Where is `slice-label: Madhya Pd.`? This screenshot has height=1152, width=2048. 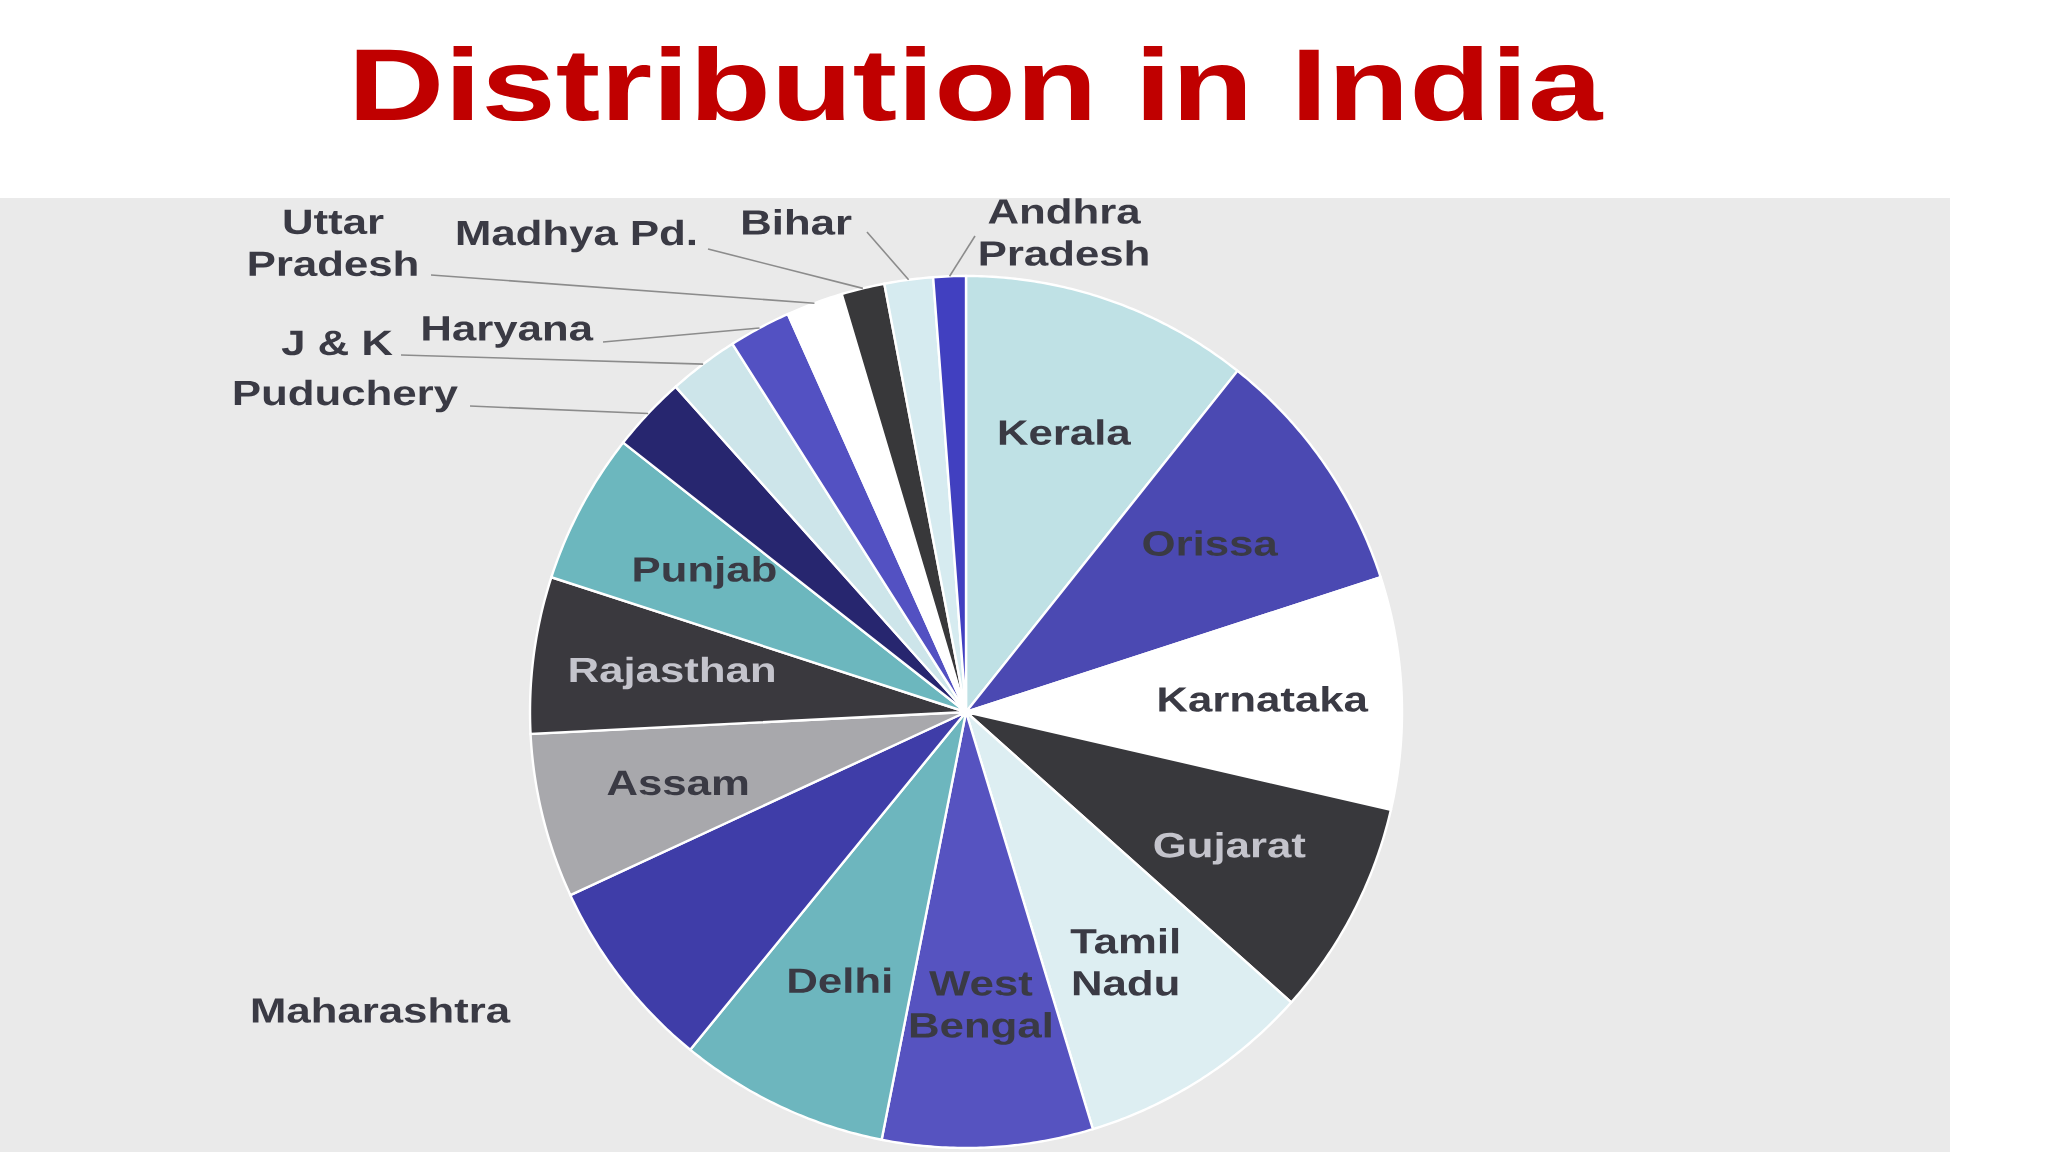
slice-label: Madhya Pd. is located at coordinates (576, 236).